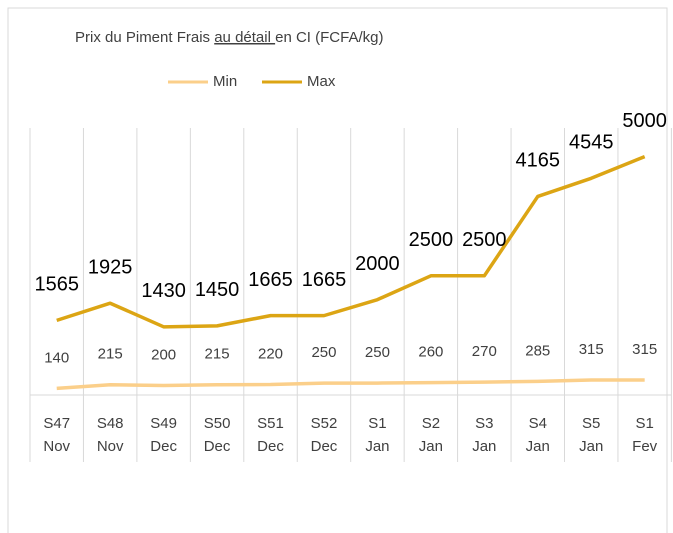 This screenshot has height=533, width=673. What do you see at coordinates (270, 353) in the screenshot?
I see `data-label: 220` at bounding box center [270, 353].